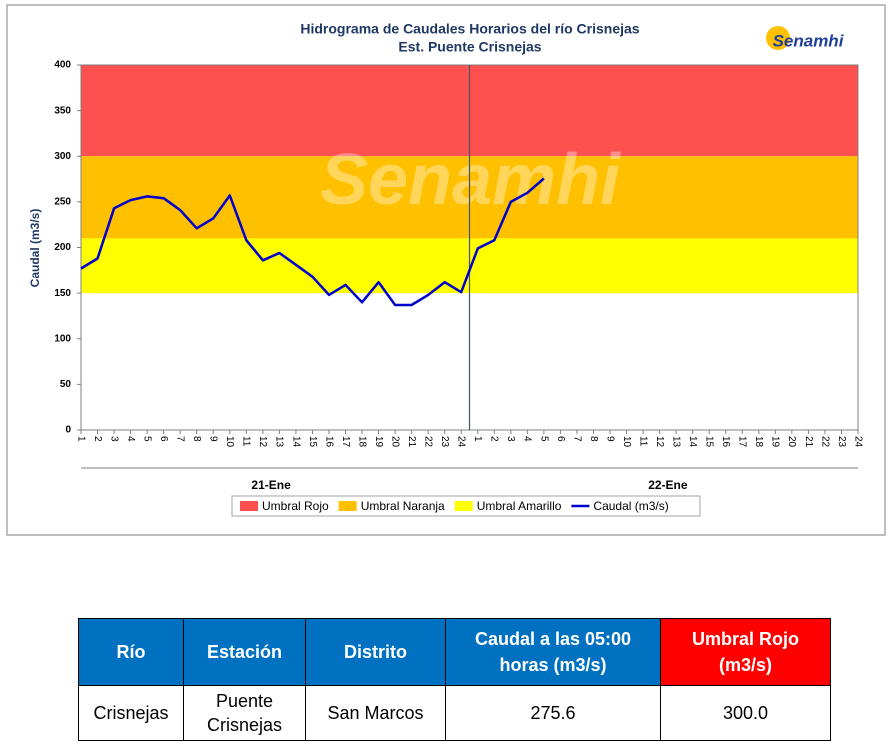 The image size is (894, 752). I want to click on header-cell: Distrito, so click(375, 652).